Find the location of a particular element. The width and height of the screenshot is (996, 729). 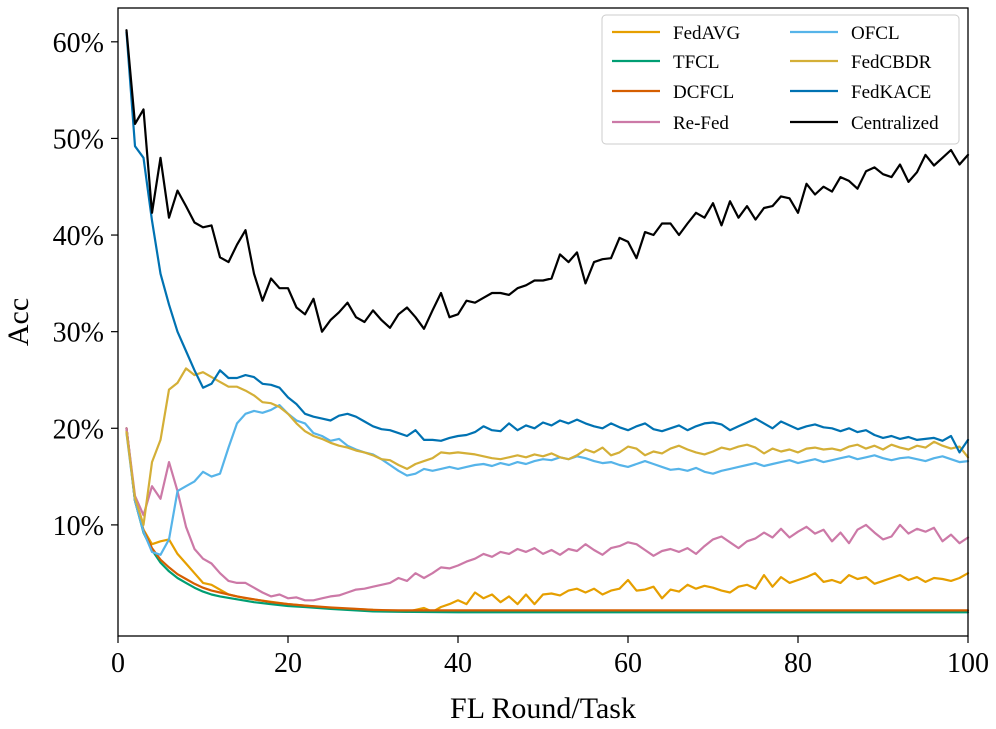

x-tick-label: 80 is located at coordinates (798, 663).